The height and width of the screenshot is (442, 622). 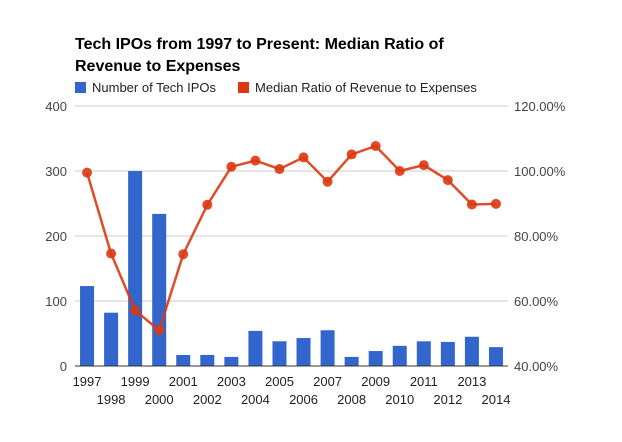 What do you see at coordinates (496, 399) in the screenshot?
I see `x-tick-label: 2014` at bounding box center [496, 399].